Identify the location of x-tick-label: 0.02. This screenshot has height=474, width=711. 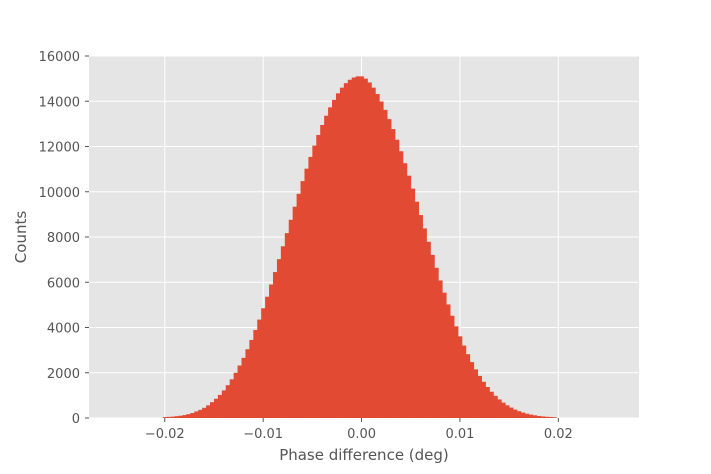
(558, 434).